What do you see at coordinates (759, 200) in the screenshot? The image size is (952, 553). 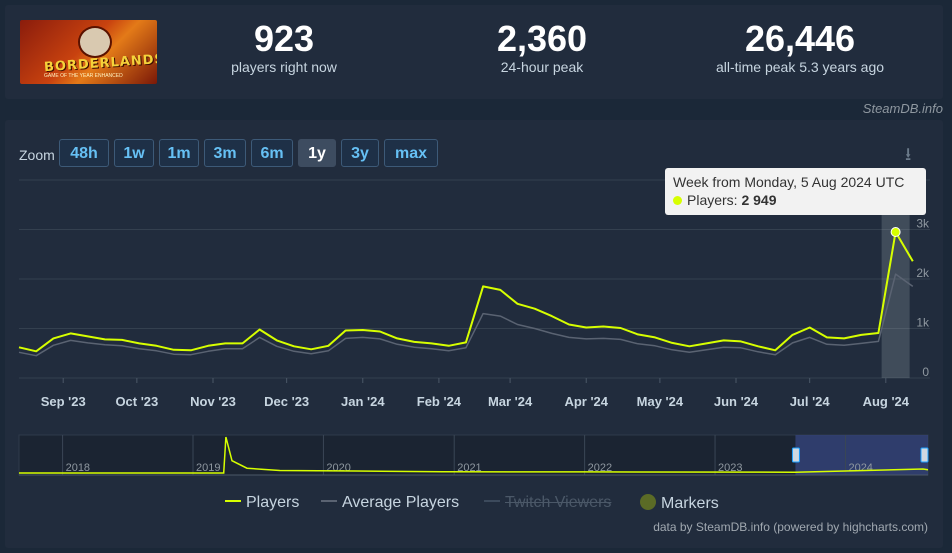 I see `tooltip-value: 2 949` at bounding box center [759, 200].